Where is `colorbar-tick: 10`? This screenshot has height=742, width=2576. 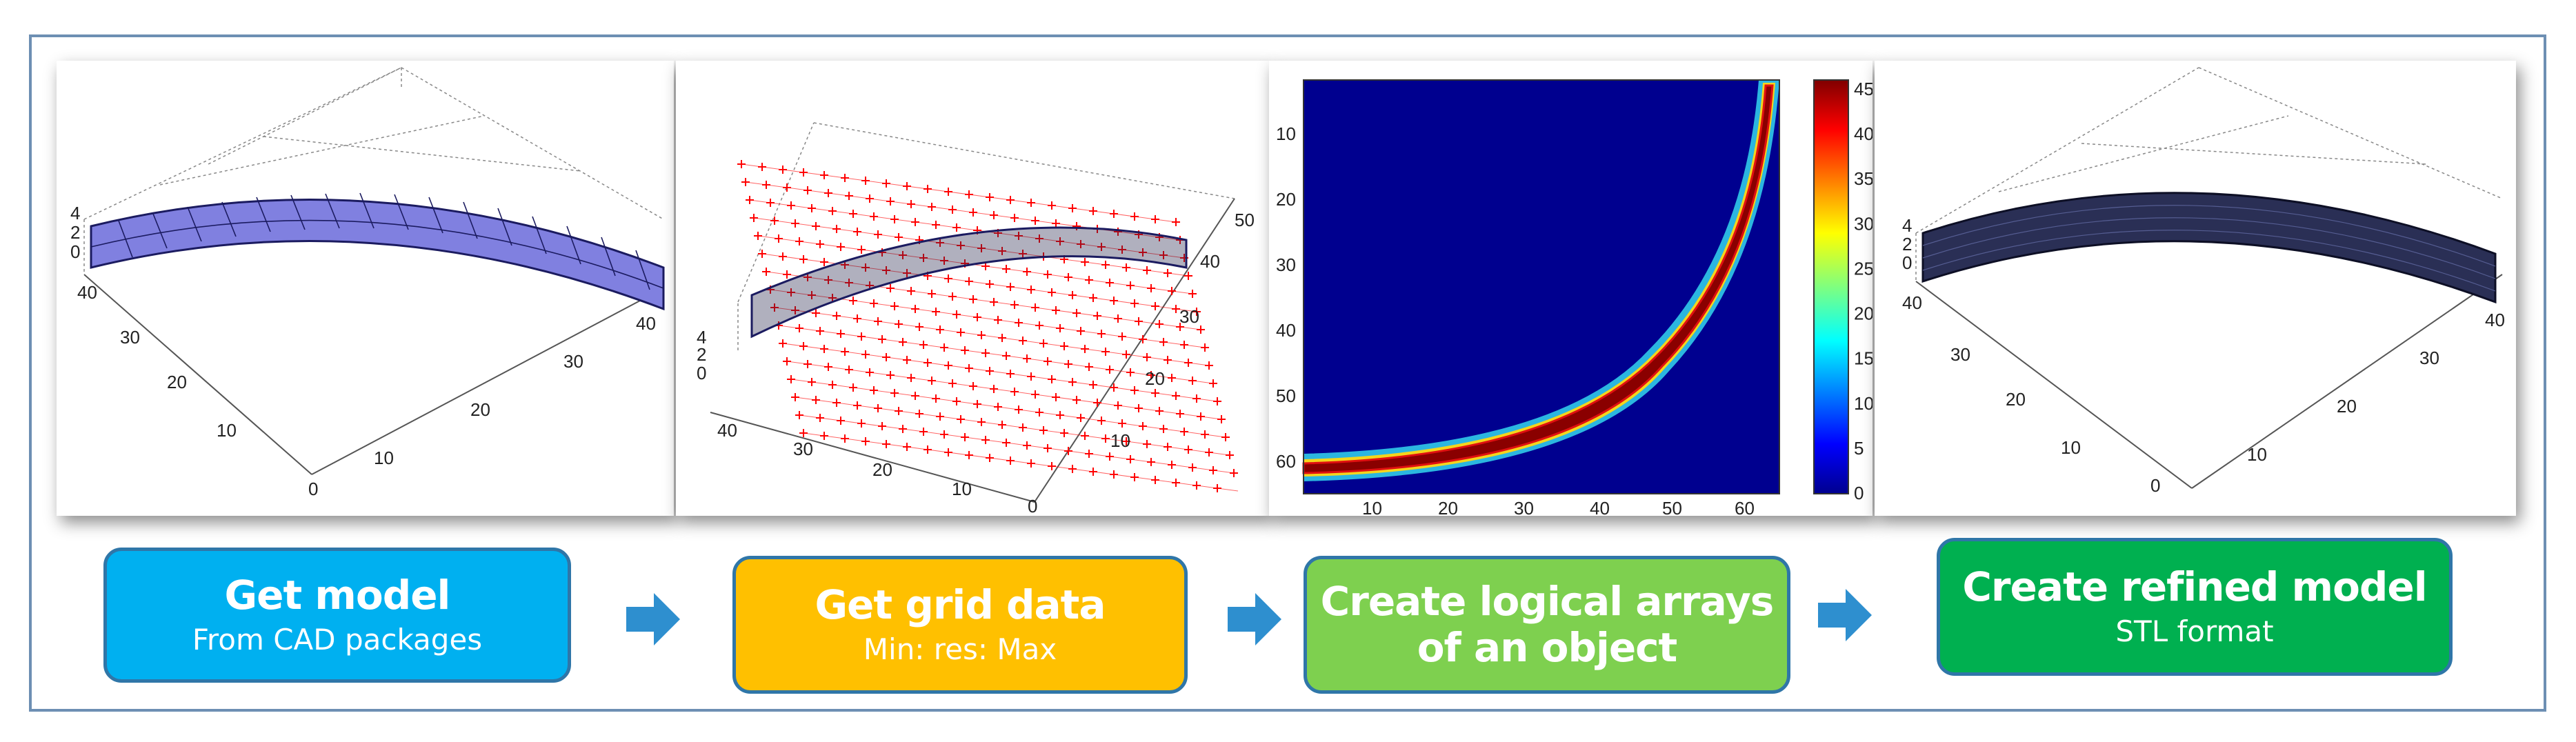
colorbar-tick: 10 is located at coordinates (1863, 403).